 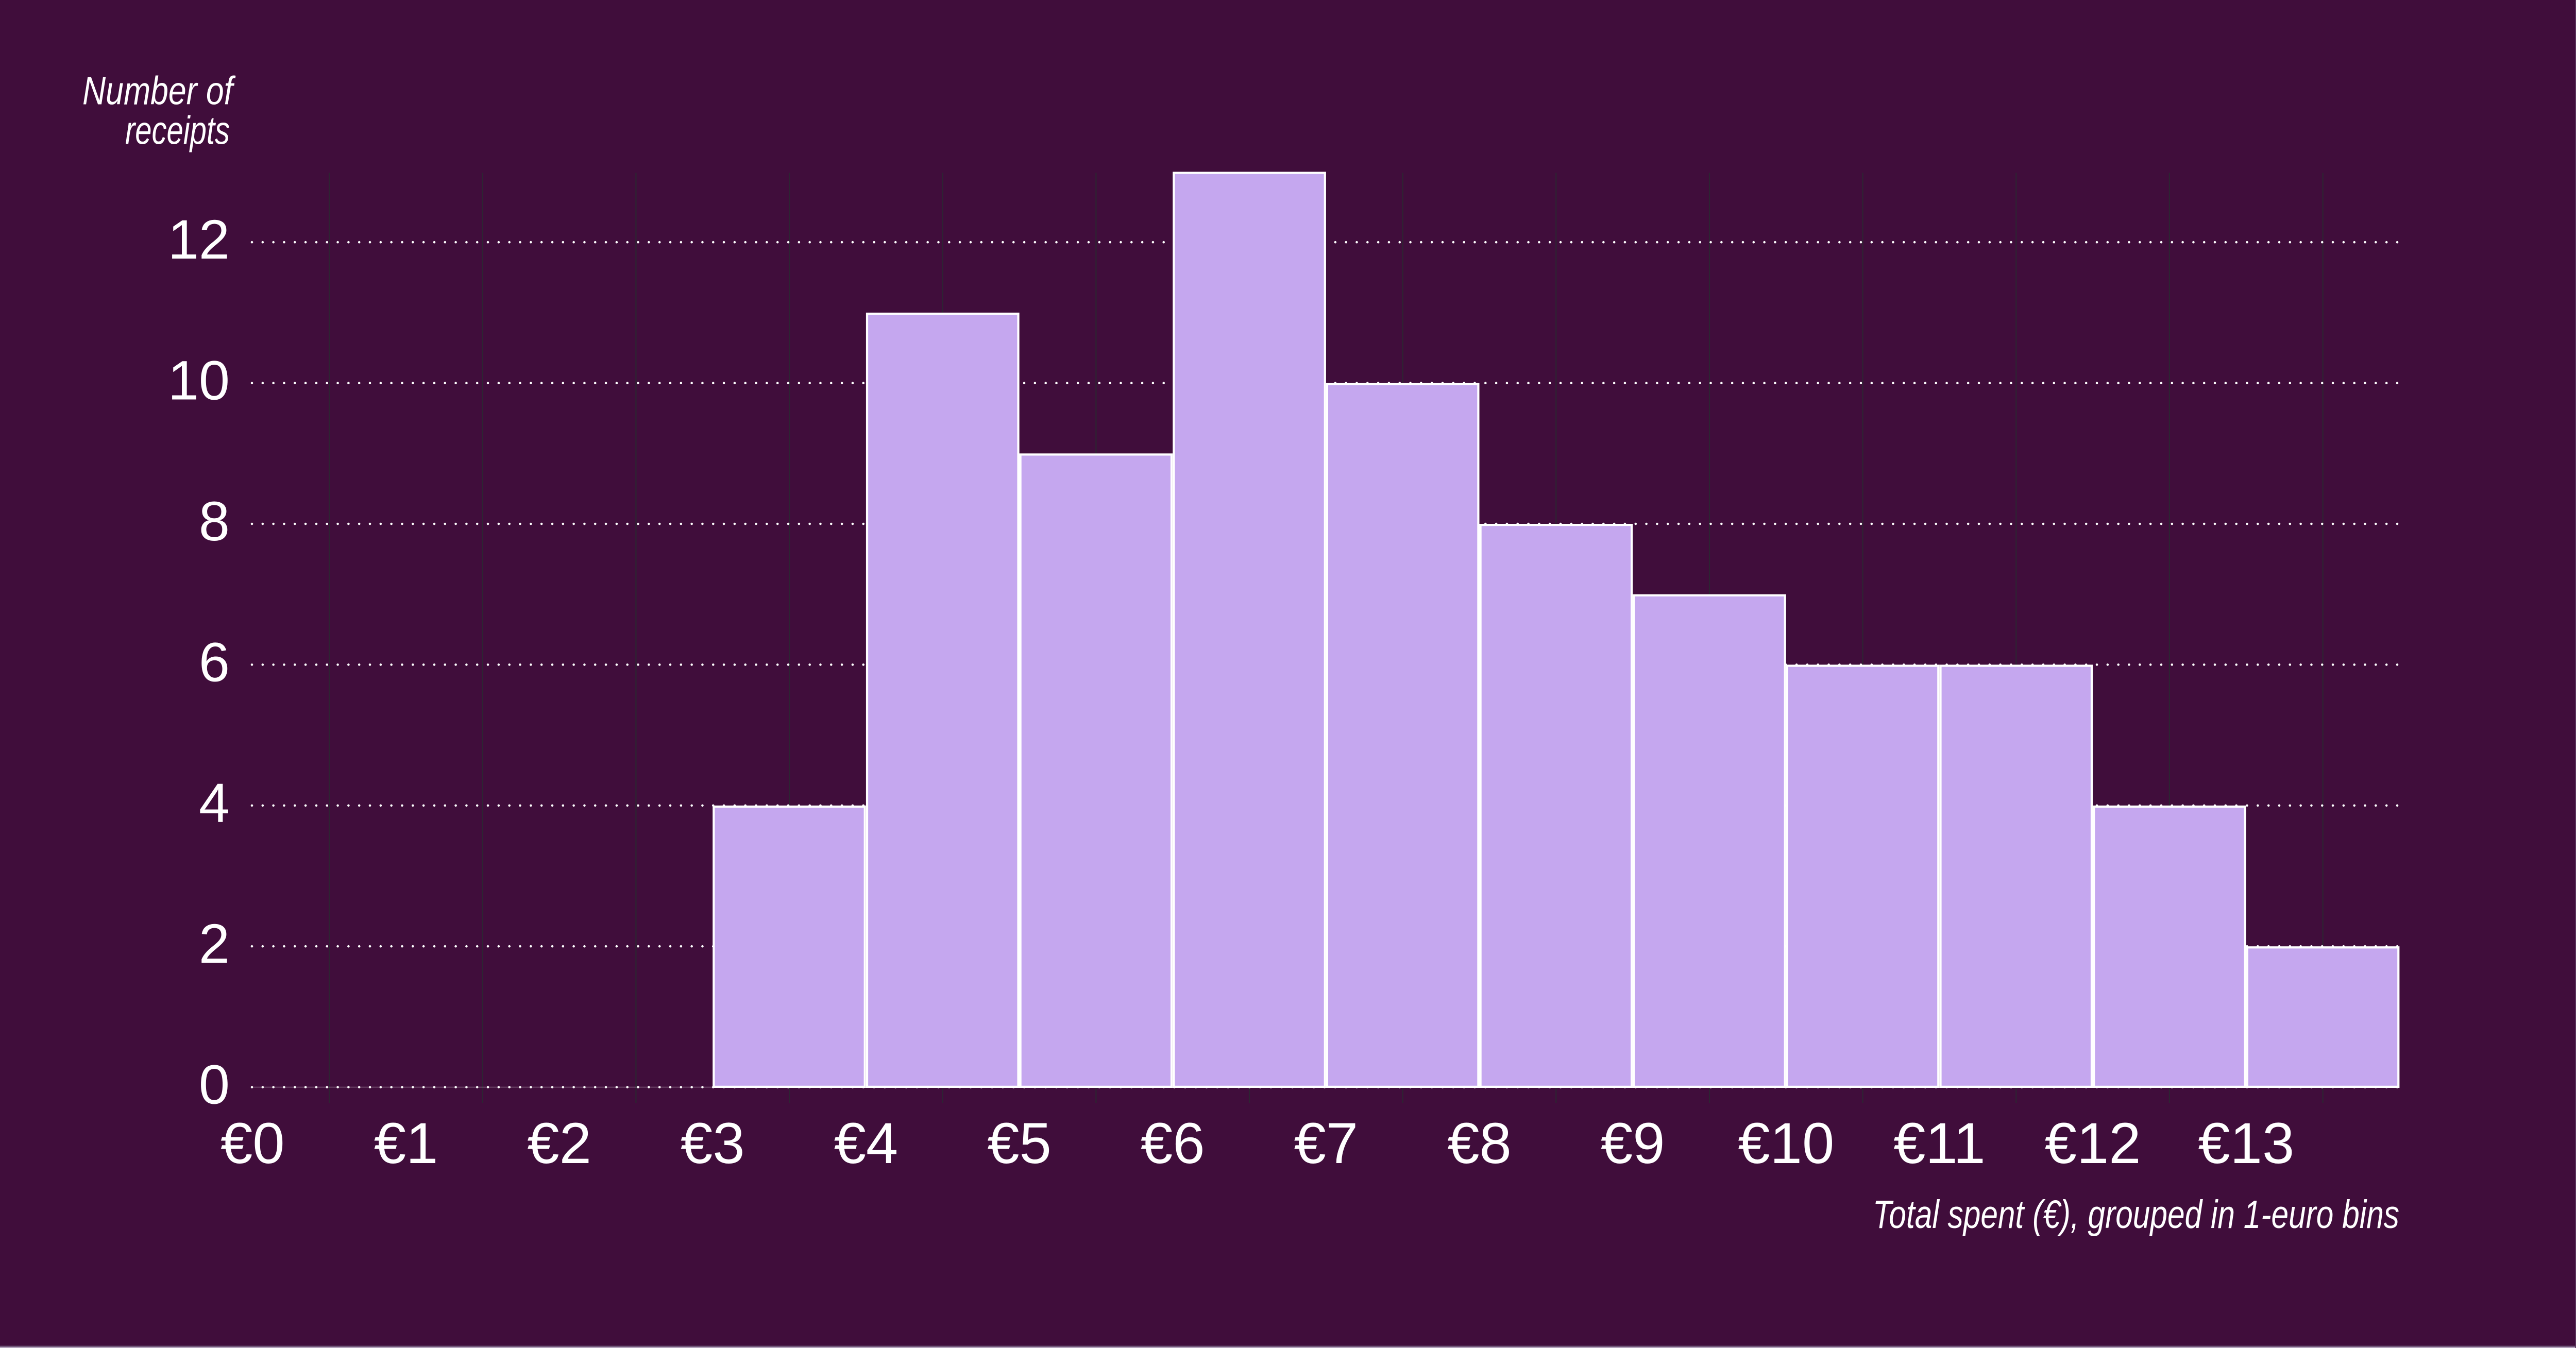 I want to click on svg-text: €12, so click(x=2093, y=1143).